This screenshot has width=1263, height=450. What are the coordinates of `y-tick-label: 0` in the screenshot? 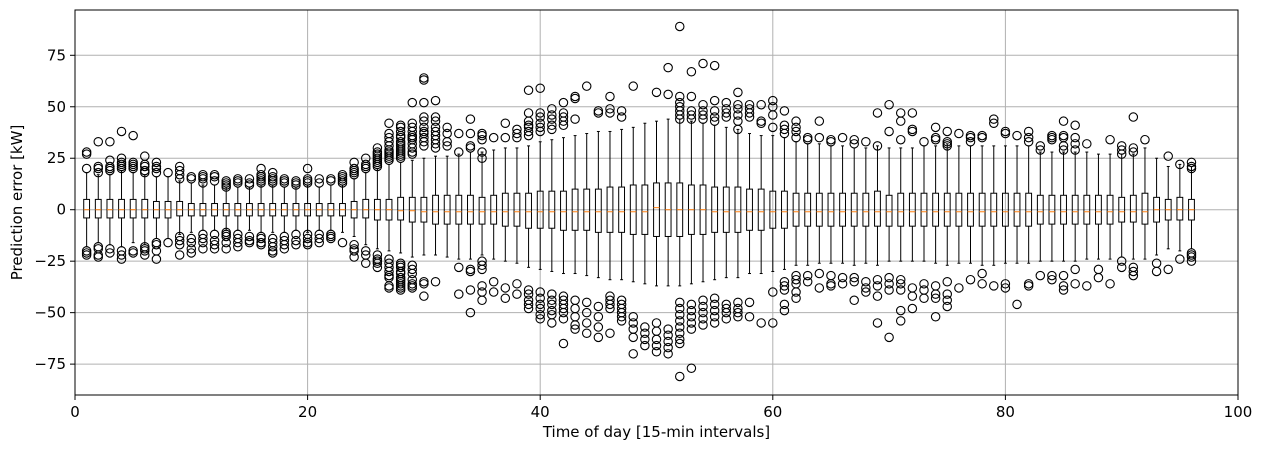 It's located at (61, 210).